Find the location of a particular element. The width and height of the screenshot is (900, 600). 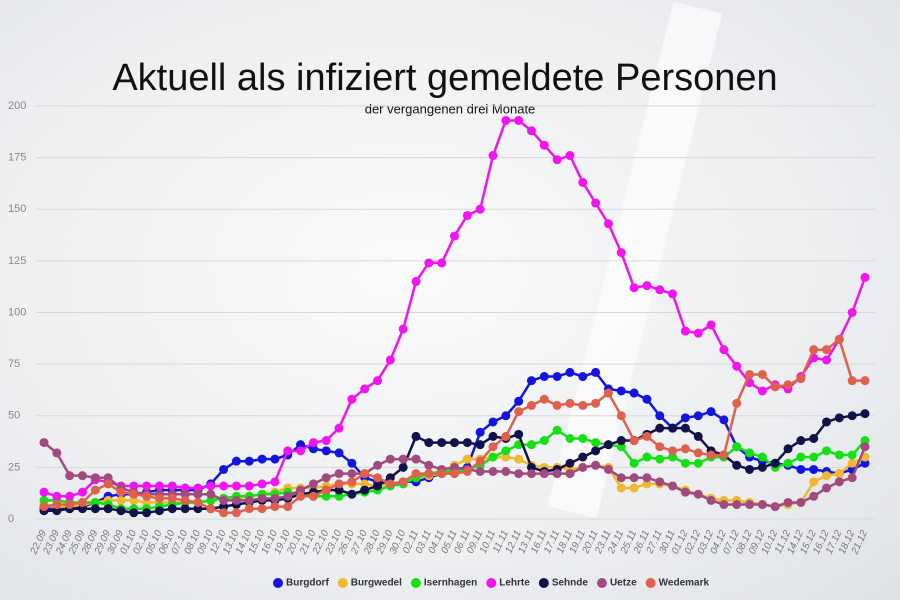

legend-item: Lehrte is located at coordinates (508, 583).